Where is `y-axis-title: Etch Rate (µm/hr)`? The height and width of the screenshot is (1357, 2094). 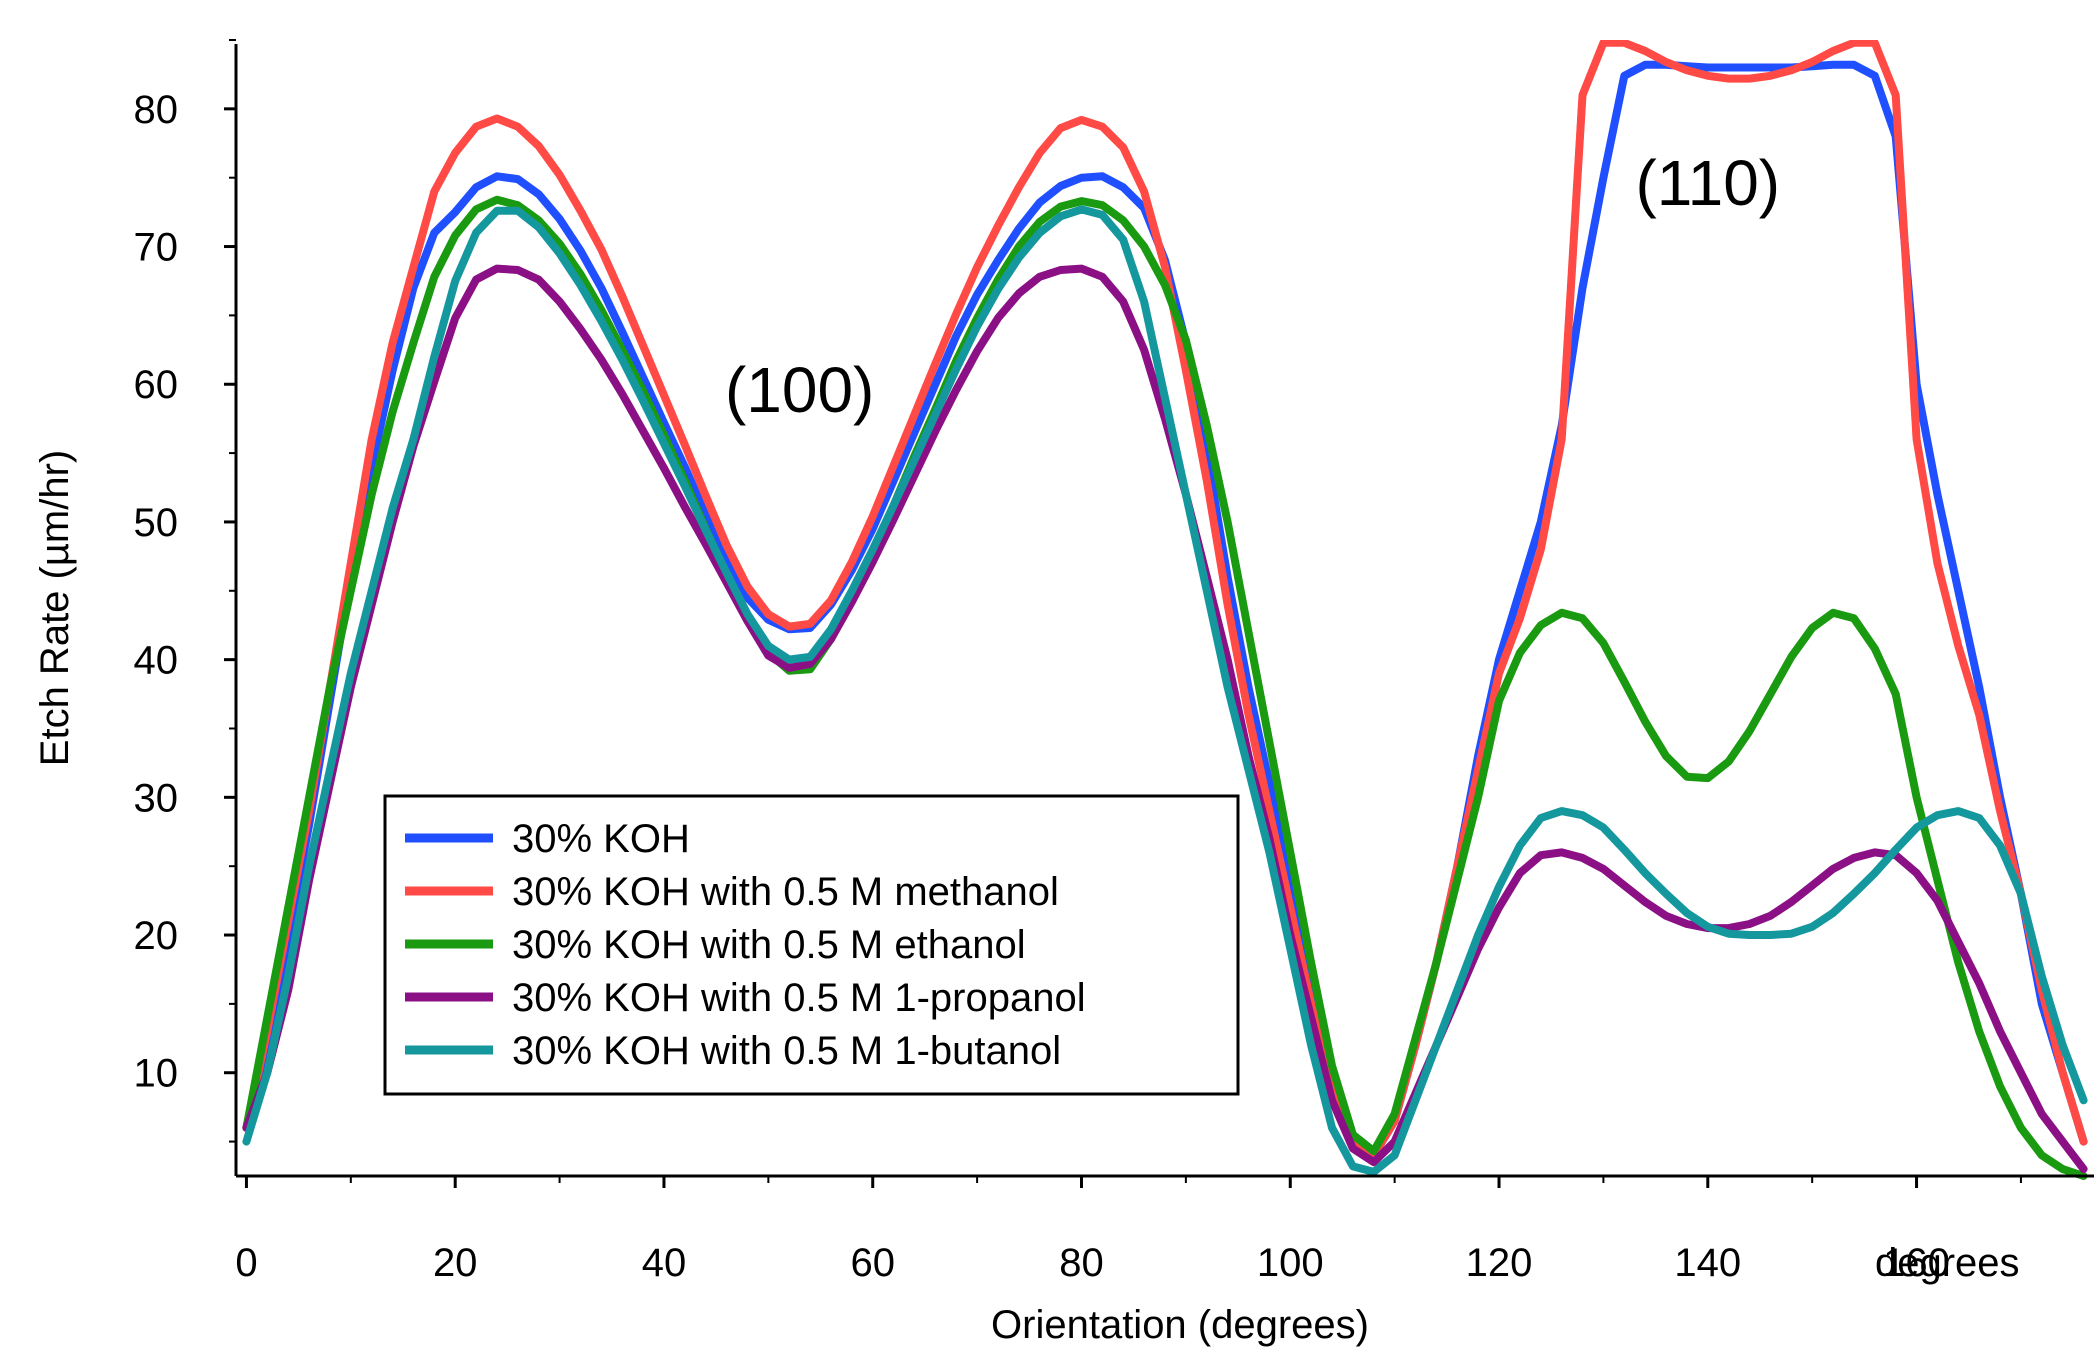
y-axis-title: Etch Rate (µm/hr) is located at coordinates (55, 608).